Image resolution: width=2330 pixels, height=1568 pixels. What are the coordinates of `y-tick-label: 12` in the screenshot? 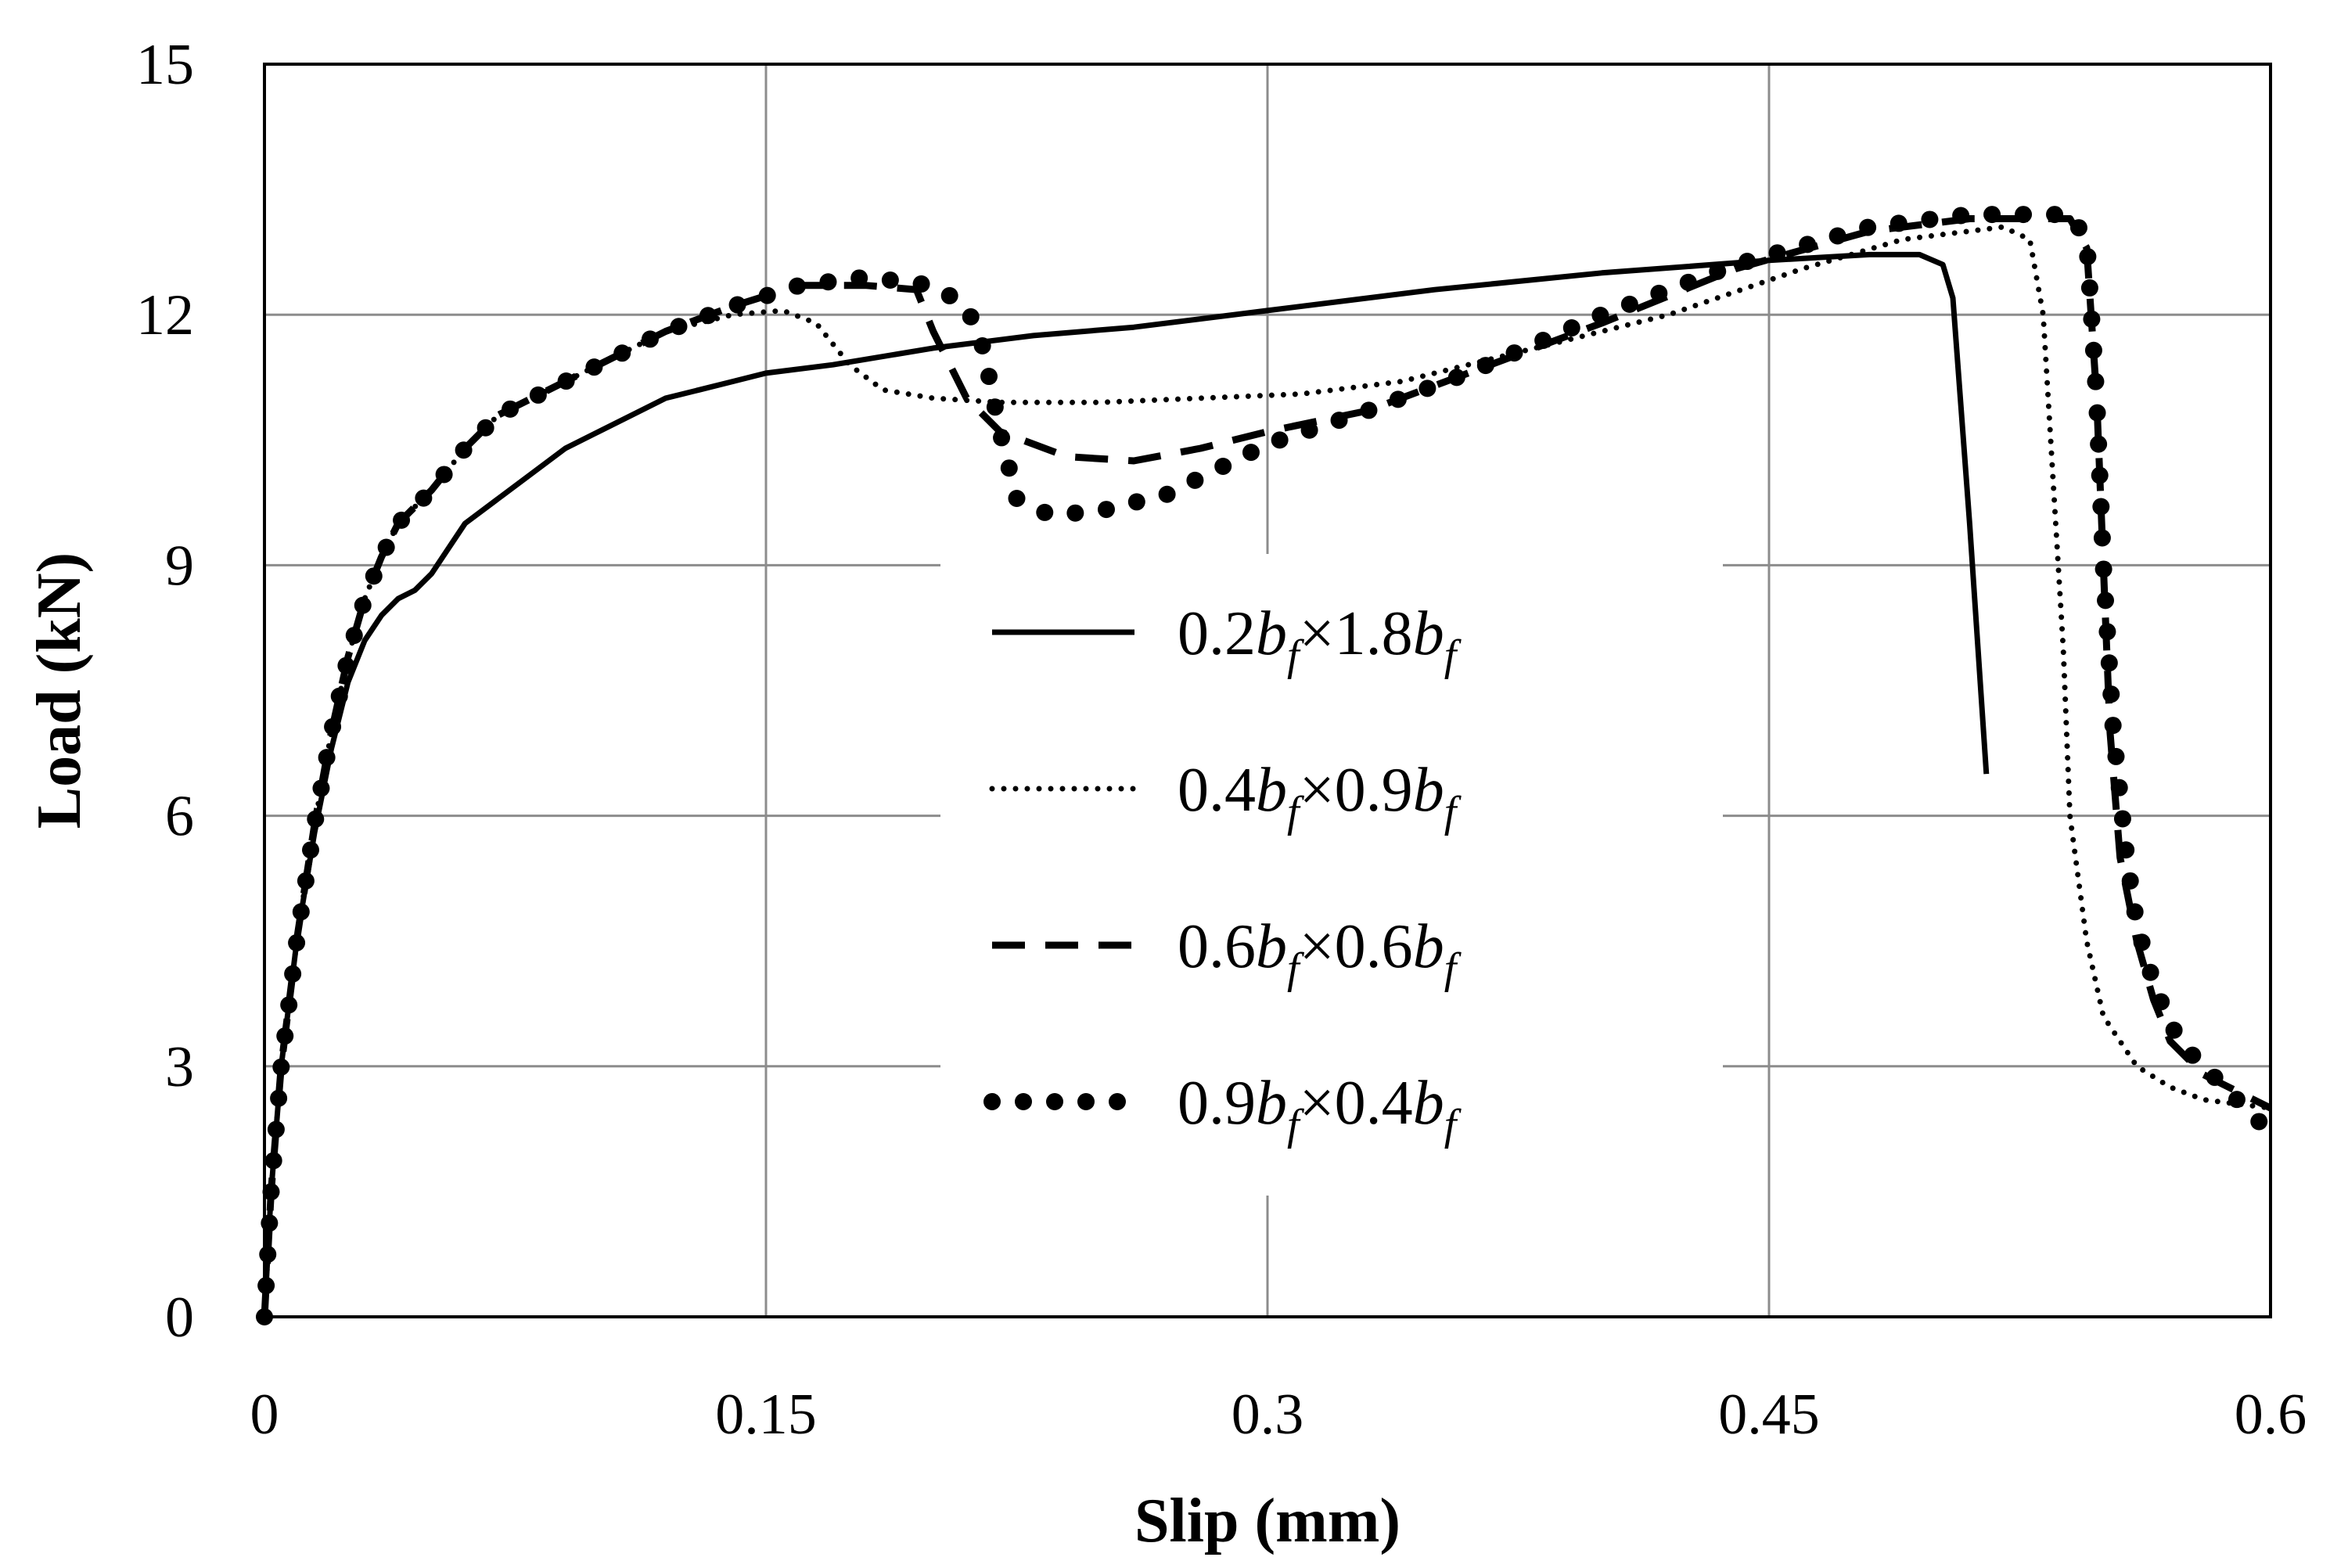 It's located at (165, 315).